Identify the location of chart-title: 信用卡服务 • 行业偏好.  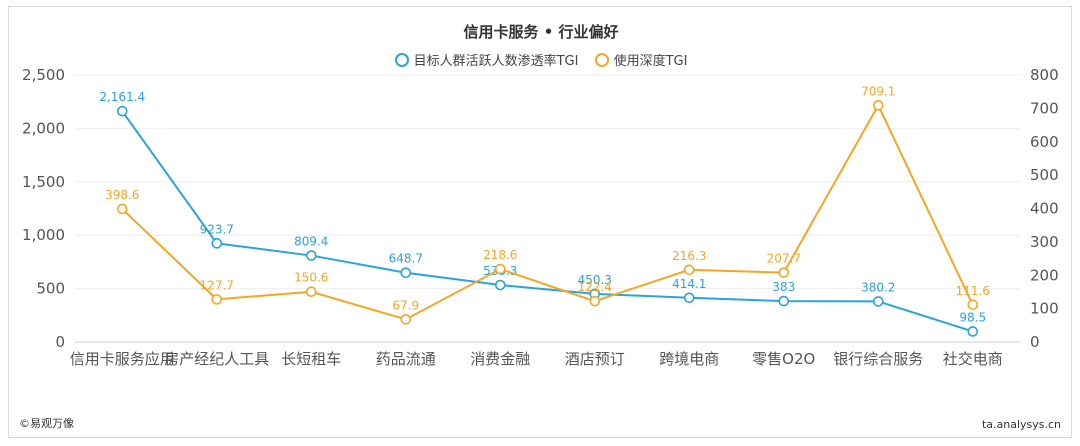
(541, 32).